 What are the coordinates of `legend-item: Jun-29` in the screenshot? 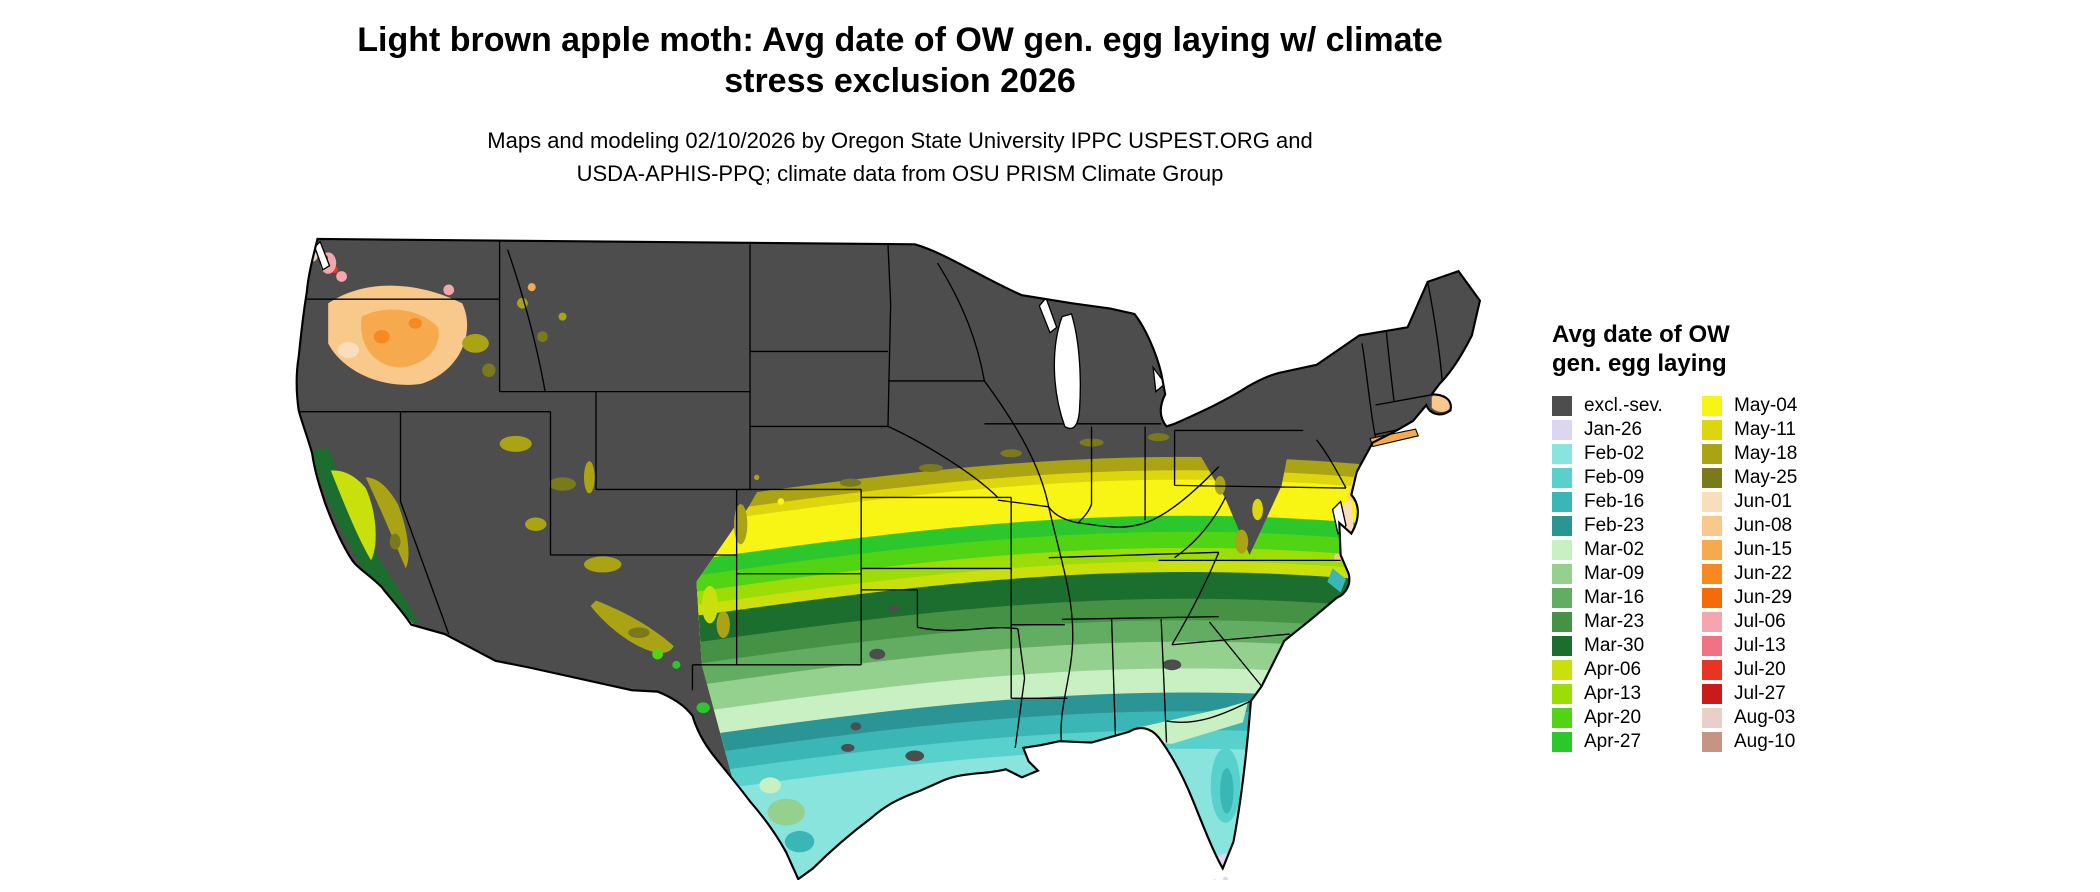 It's located at (1777, 598).